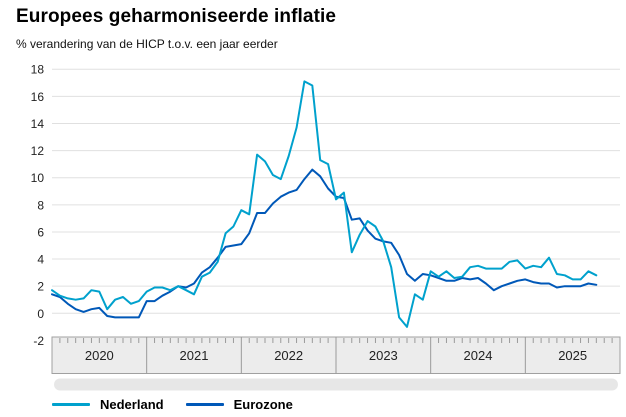 The image size is (626, 417). Describe the element at coordinates (336, 384) in the screenshot. I see `time-range-slider` at that location.